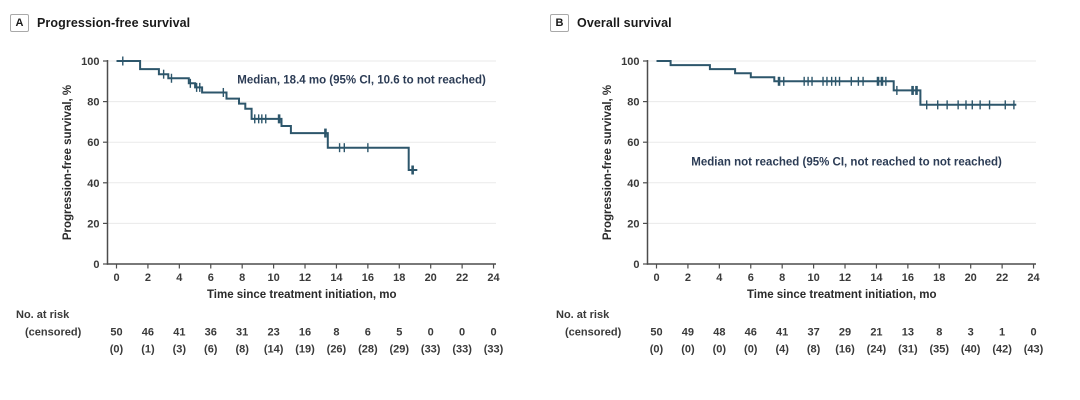 The image size is (1080, 400). I want to click on svg-text: 1, so click(1002, 333).